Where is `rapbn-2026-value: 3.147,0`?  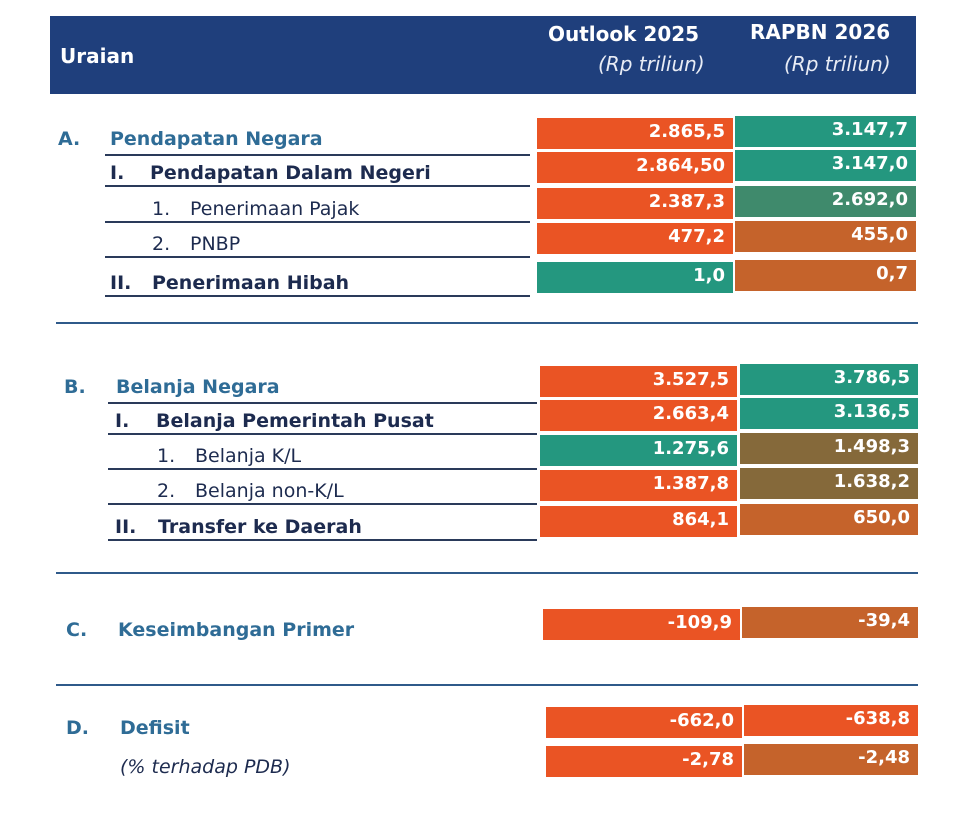 rapbn-2026-value: 3.147,0 is located at coordinates (825, 165).